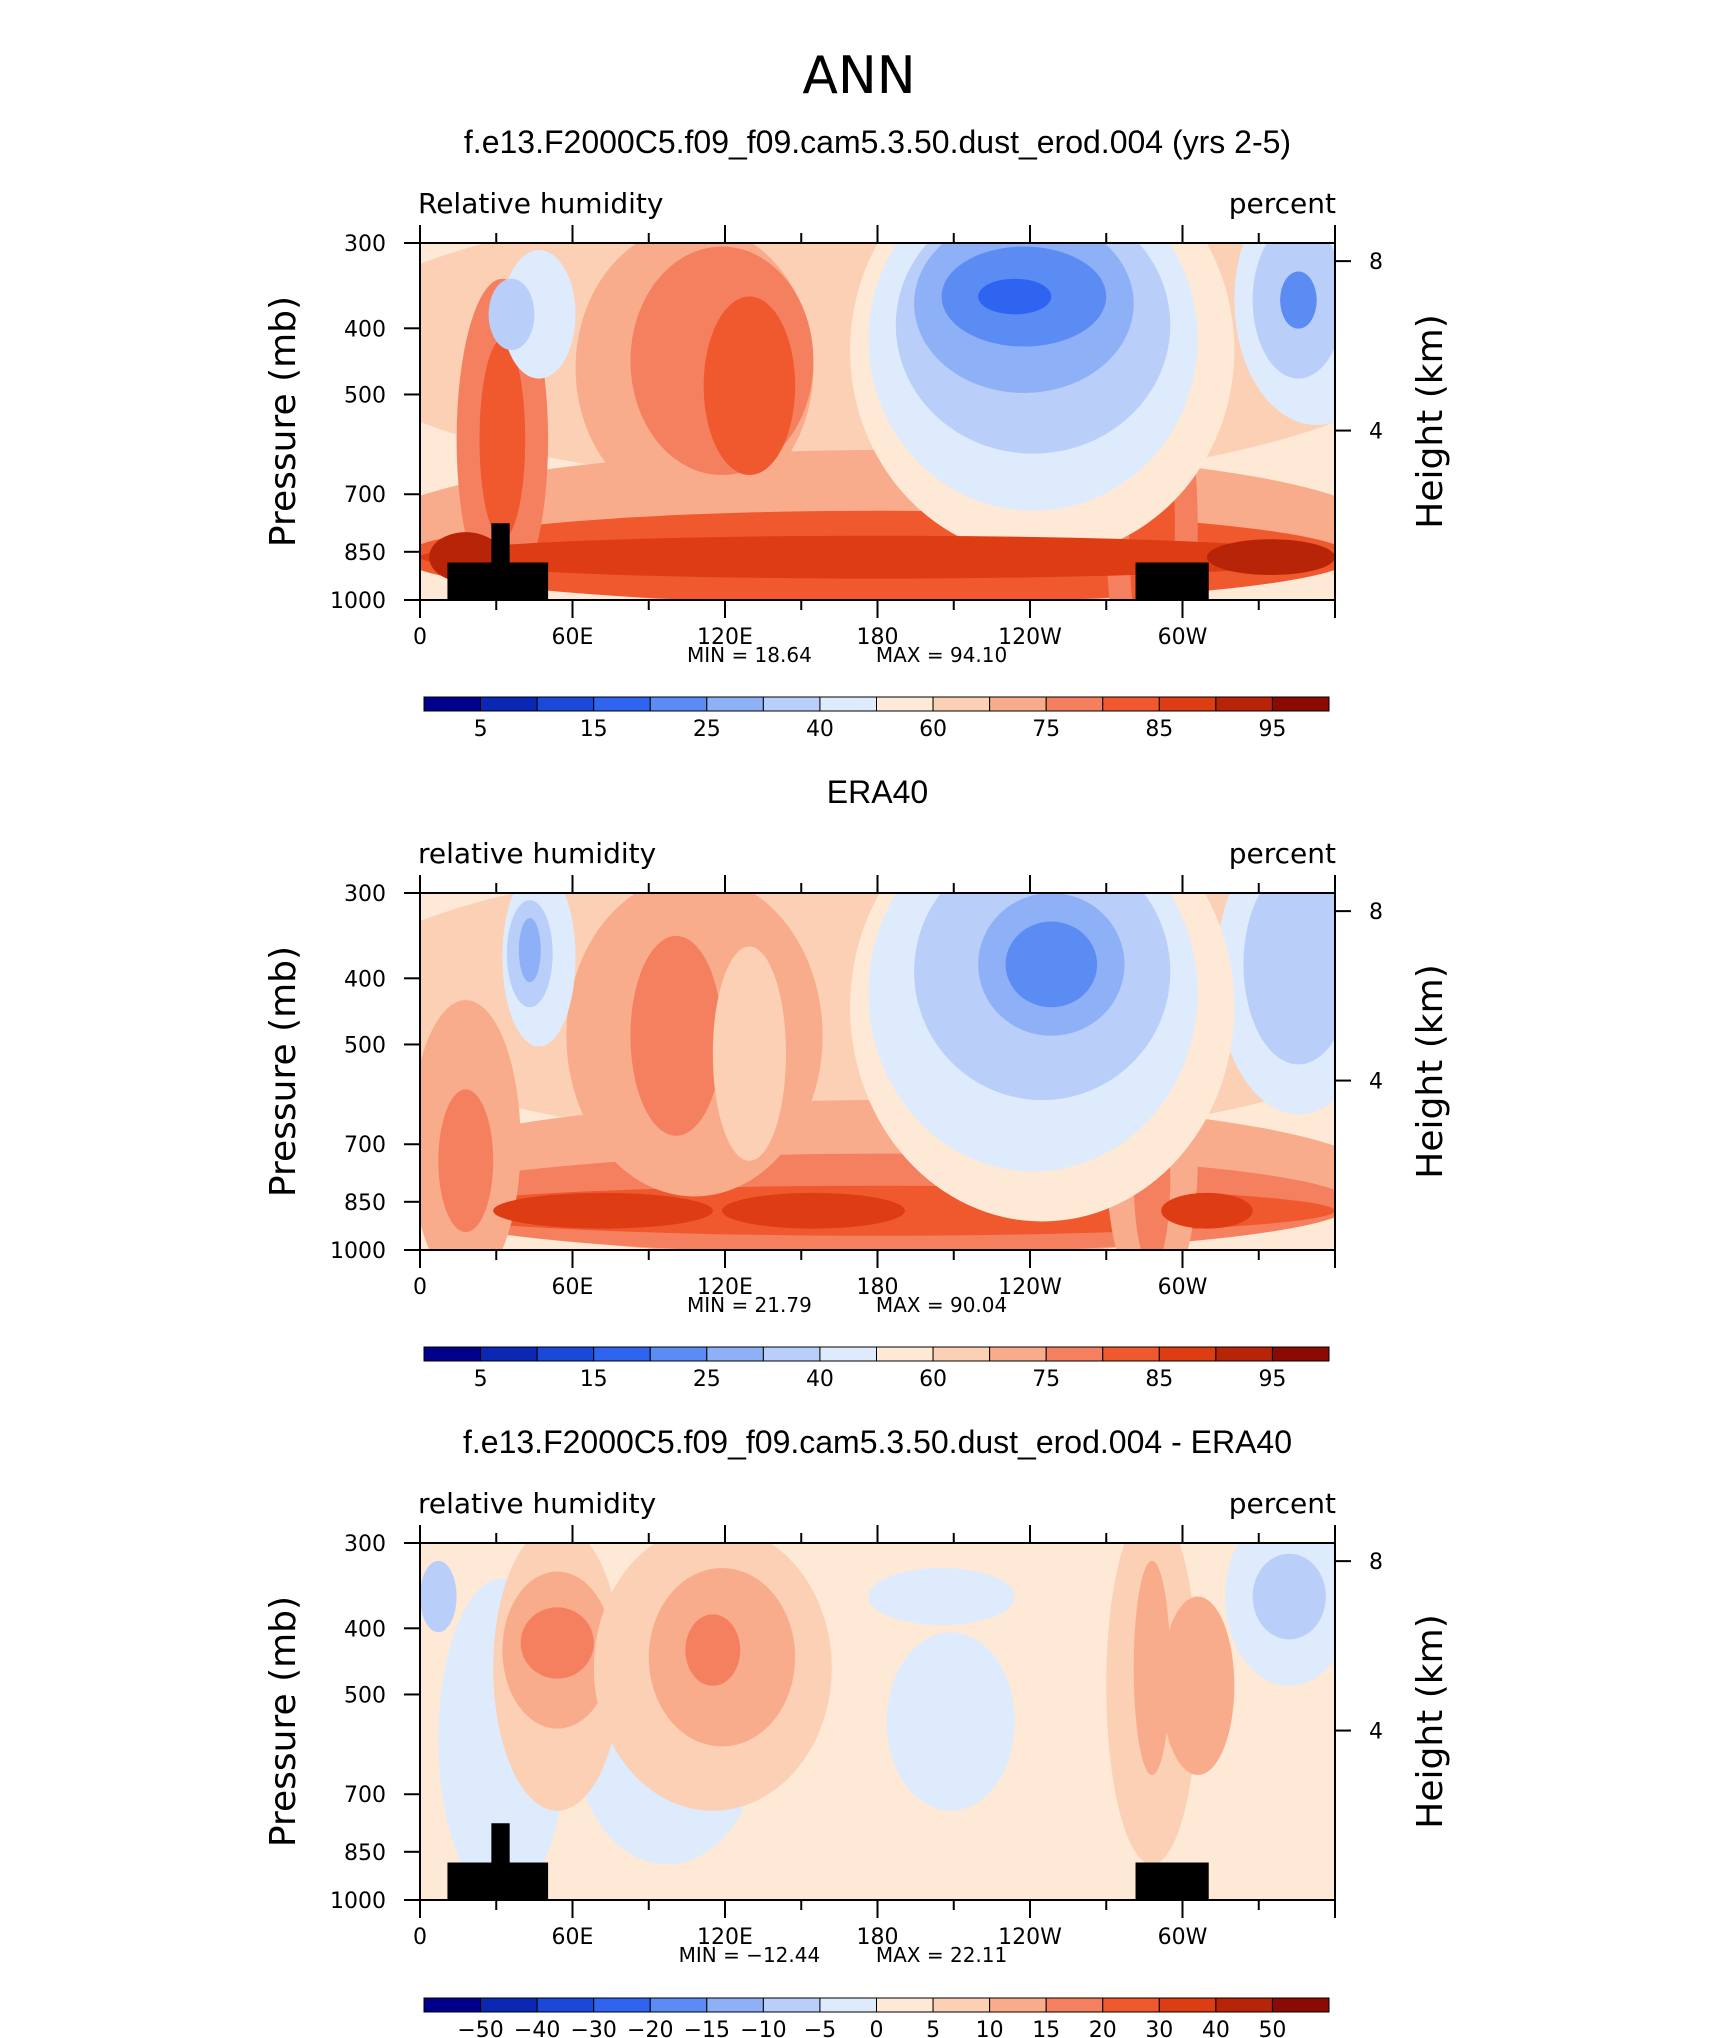 The width and height of the screenshot is (1710, 2038). I want to click on colorbar-label: 0, so click(877, 2028).